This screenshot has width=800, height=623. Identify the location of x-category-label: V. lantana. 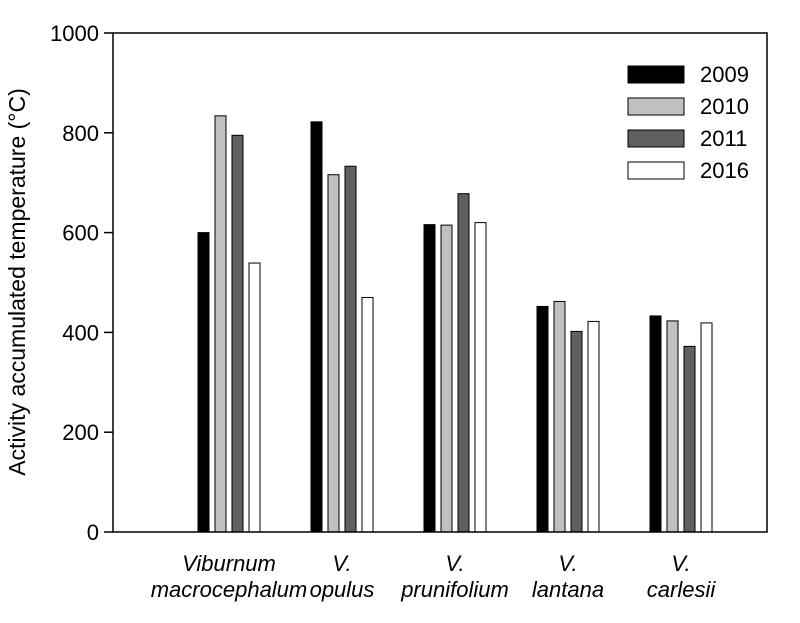
(568, 576).